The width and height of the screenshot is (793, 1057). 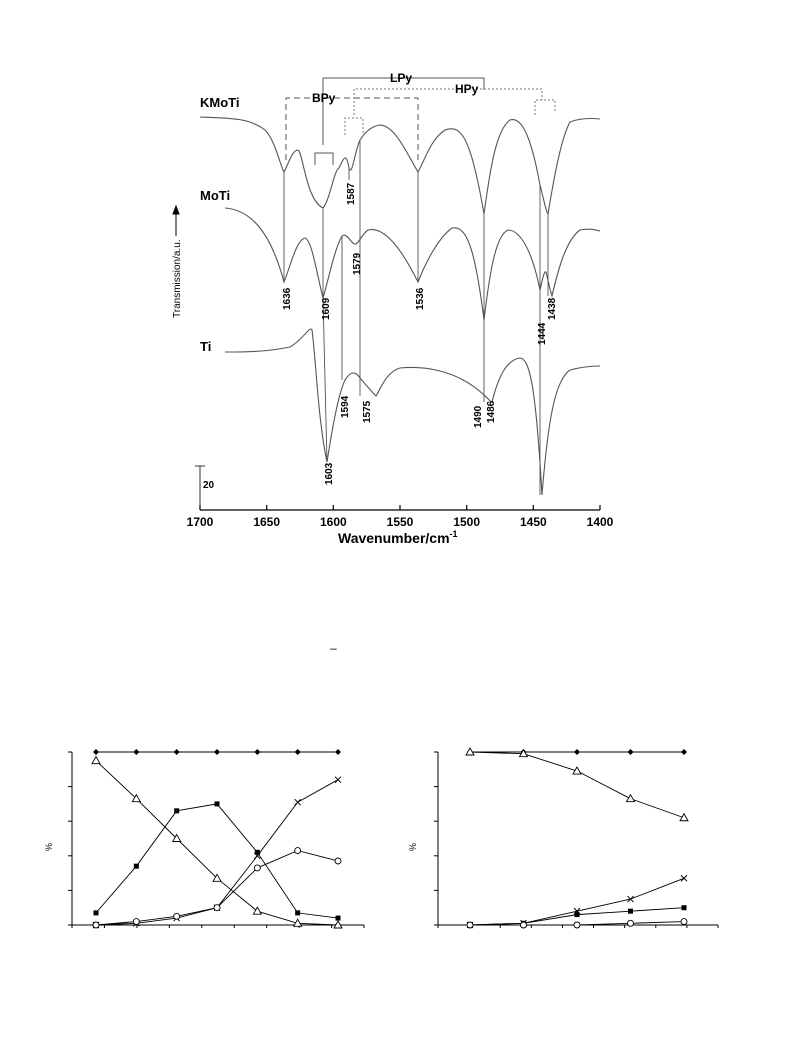 What do you see at coordinates (467, 89) in the screenshot?
I see `bracket-label-hpy: HPy` at bounding box center [467, 89].